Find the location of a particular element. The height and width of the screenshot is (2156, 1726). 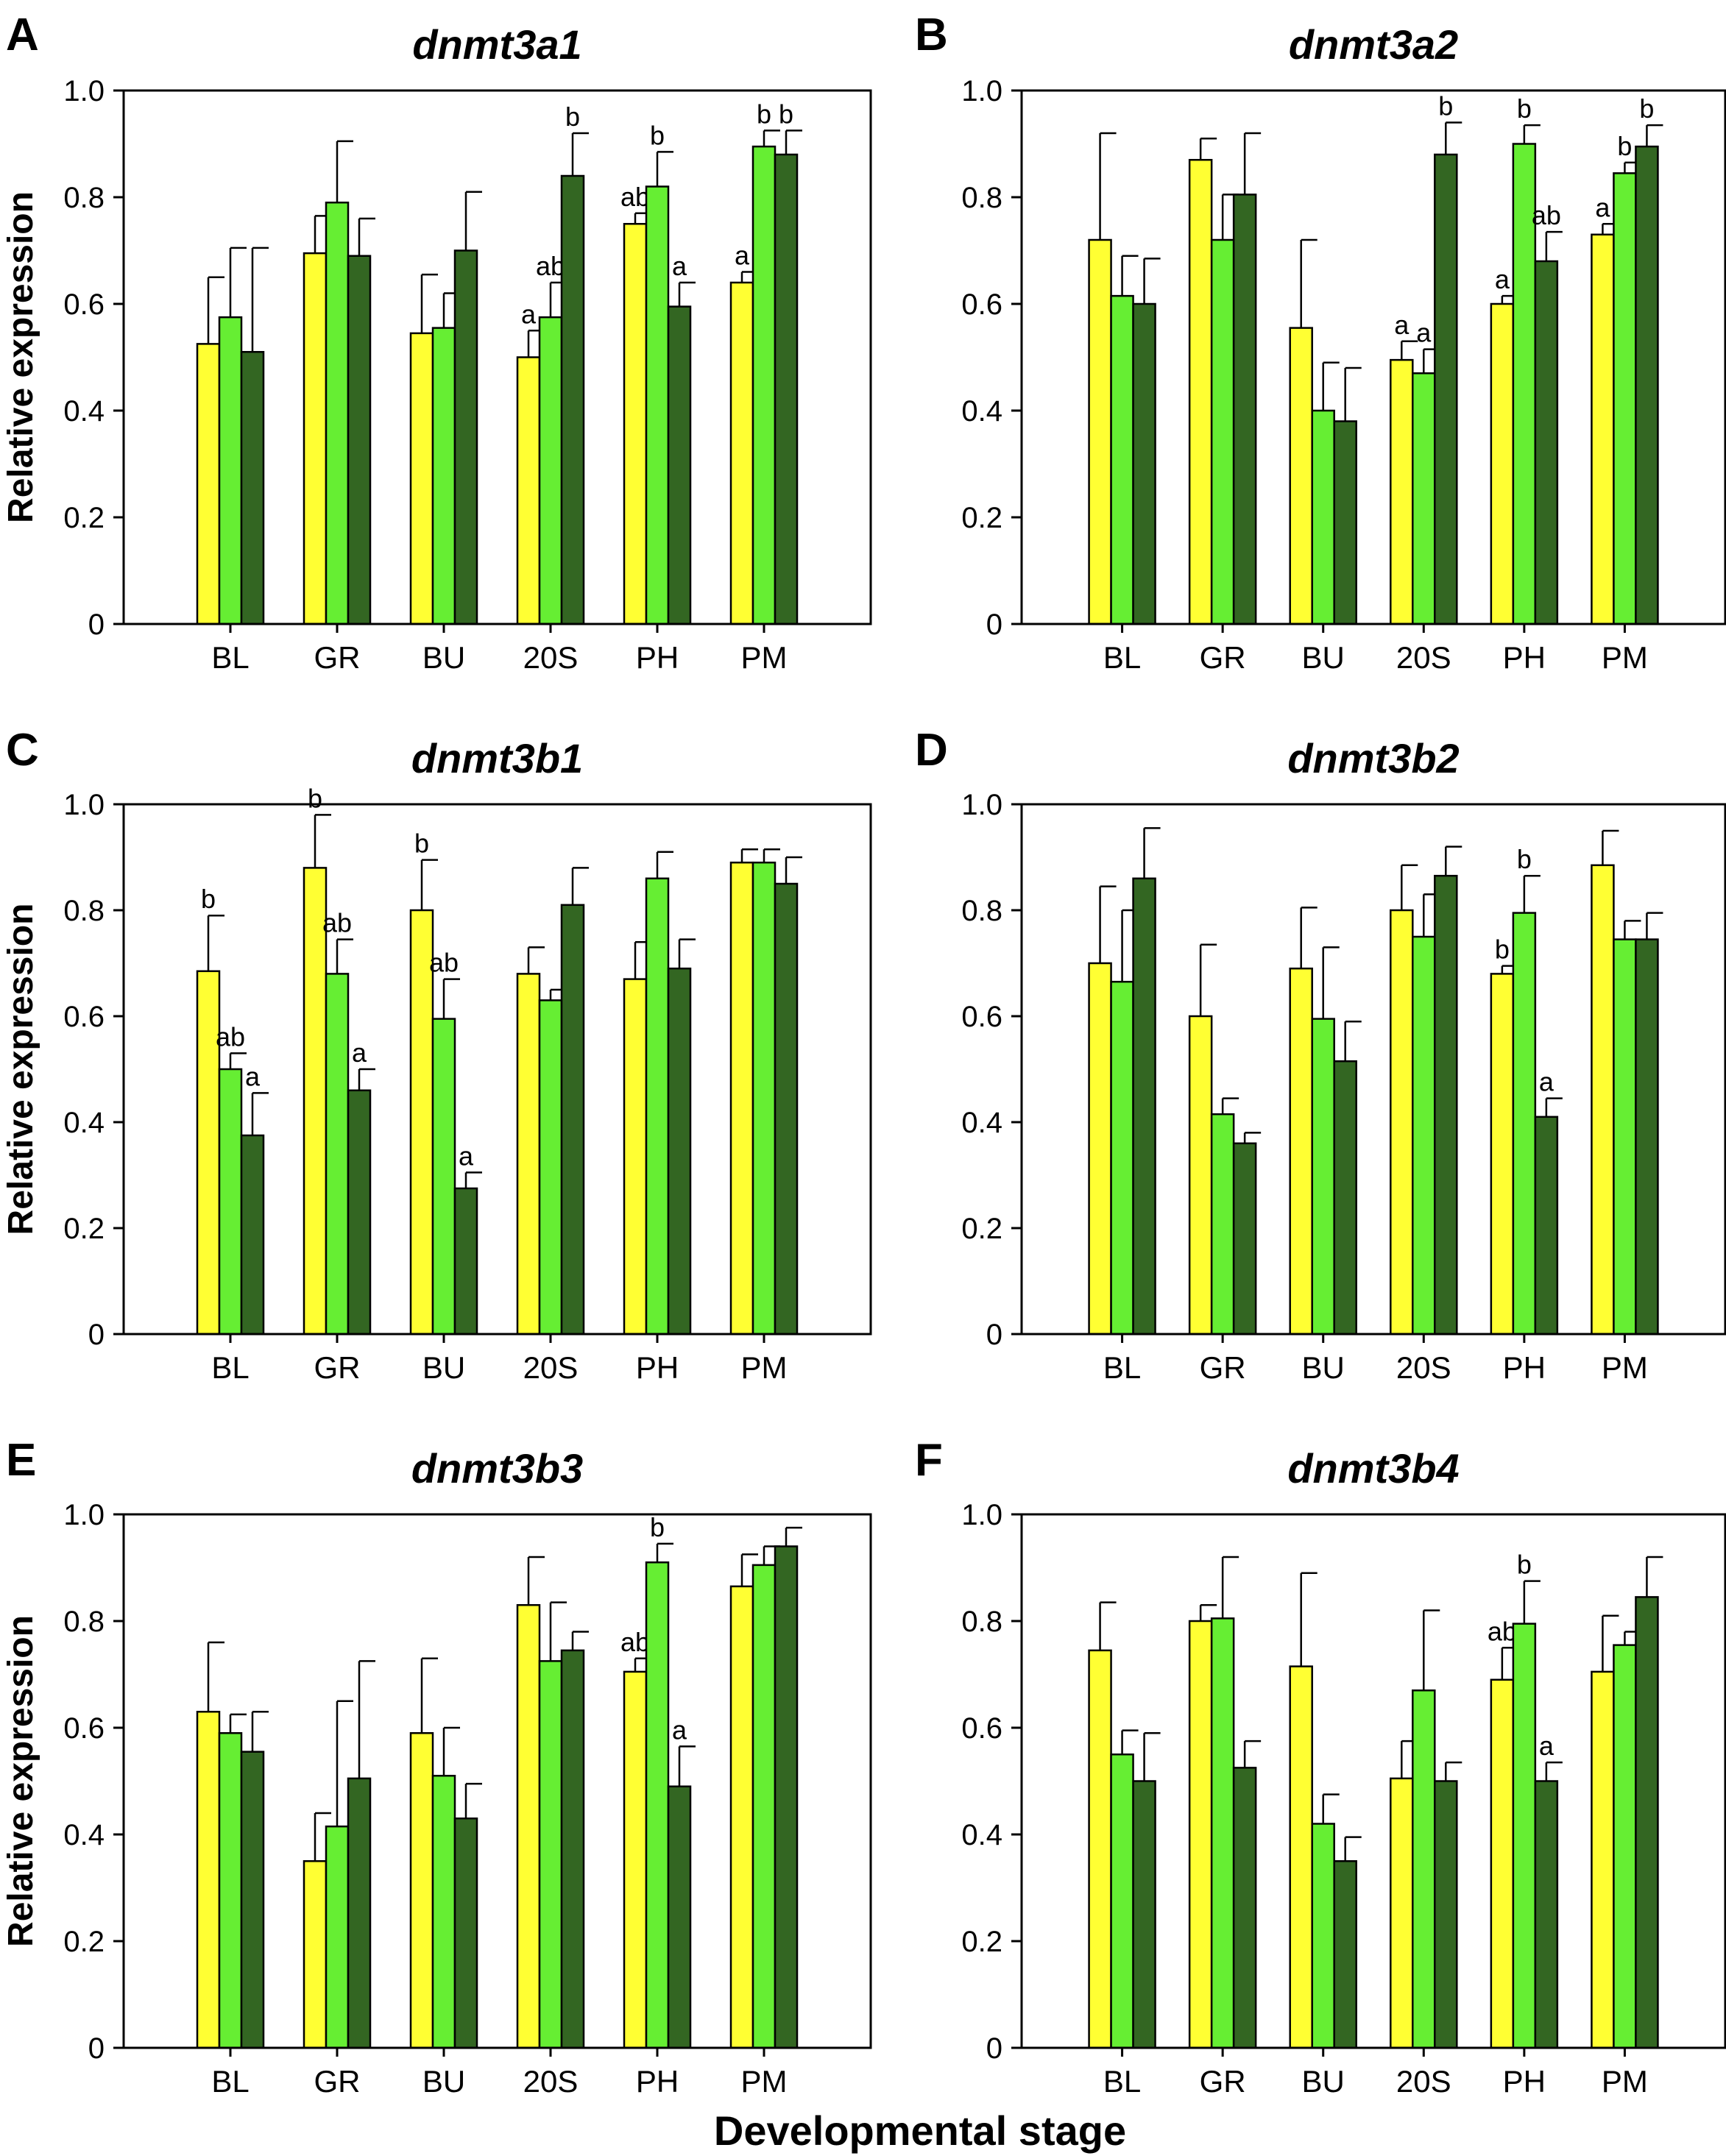

x-axis-title: Developmental stage is located at coordinates (920, 2130).